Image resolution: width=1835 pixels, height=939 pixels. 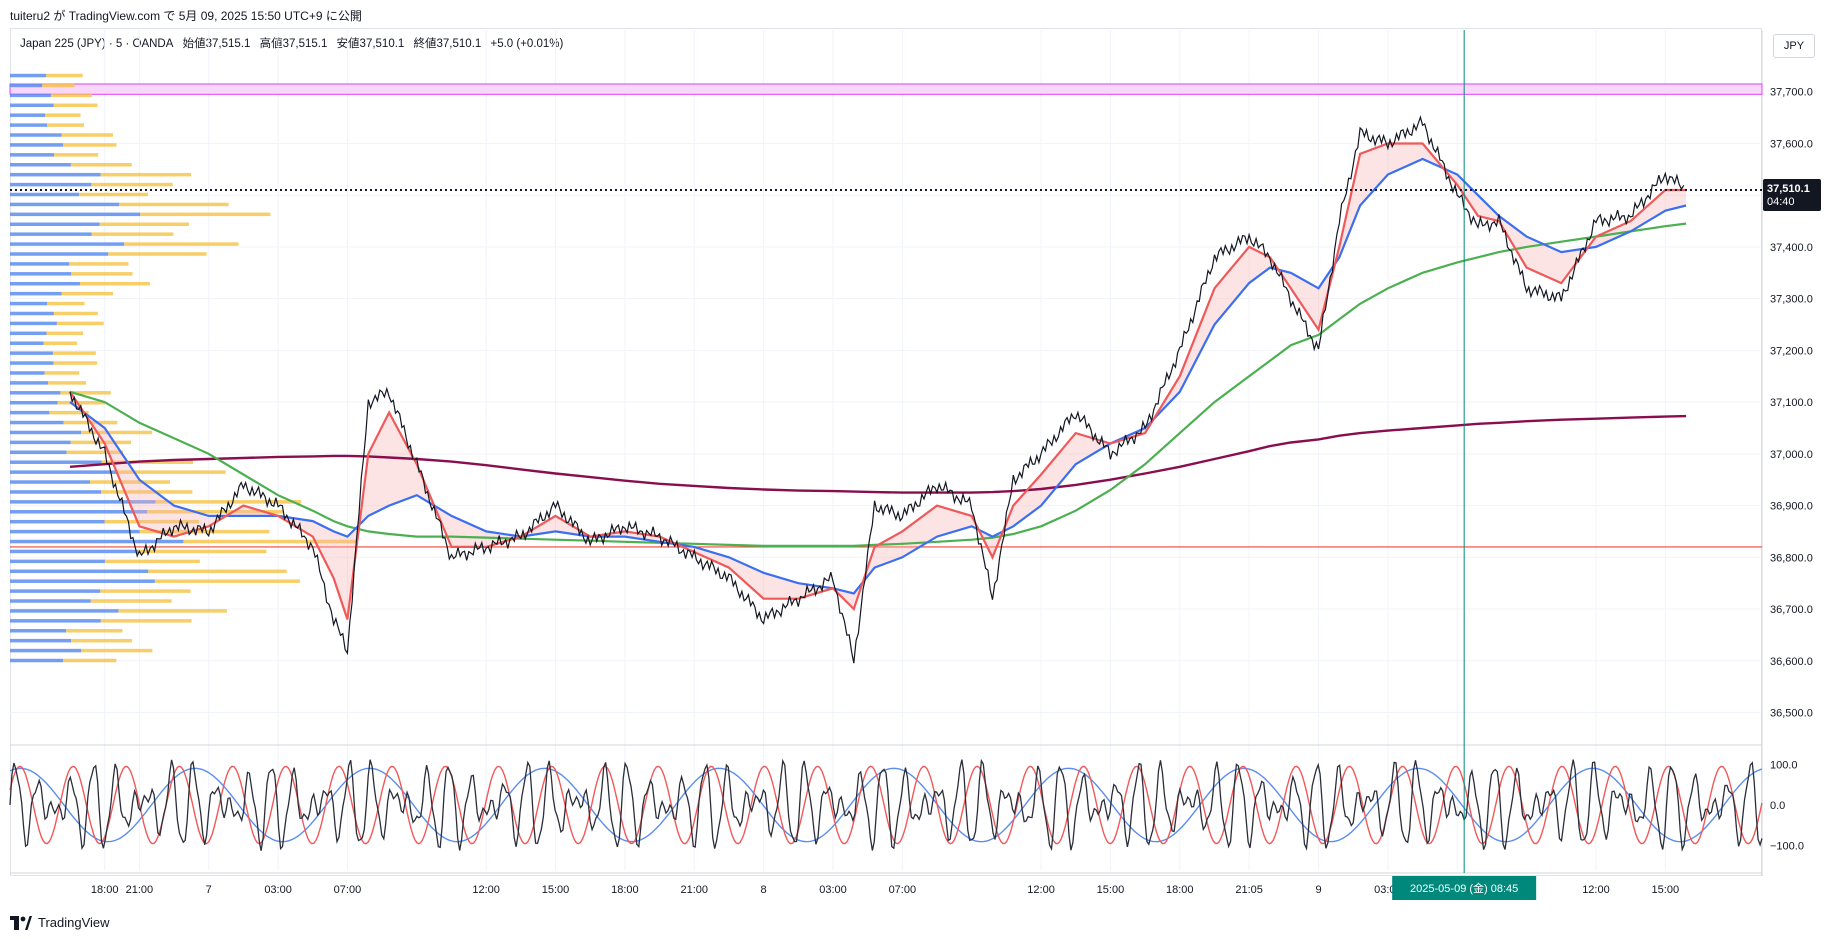 What do you see at coordinates (1791, 455) in the screenshot?
I see `price-tick-label: 37,000.0` at bounding box center [1791, 455].